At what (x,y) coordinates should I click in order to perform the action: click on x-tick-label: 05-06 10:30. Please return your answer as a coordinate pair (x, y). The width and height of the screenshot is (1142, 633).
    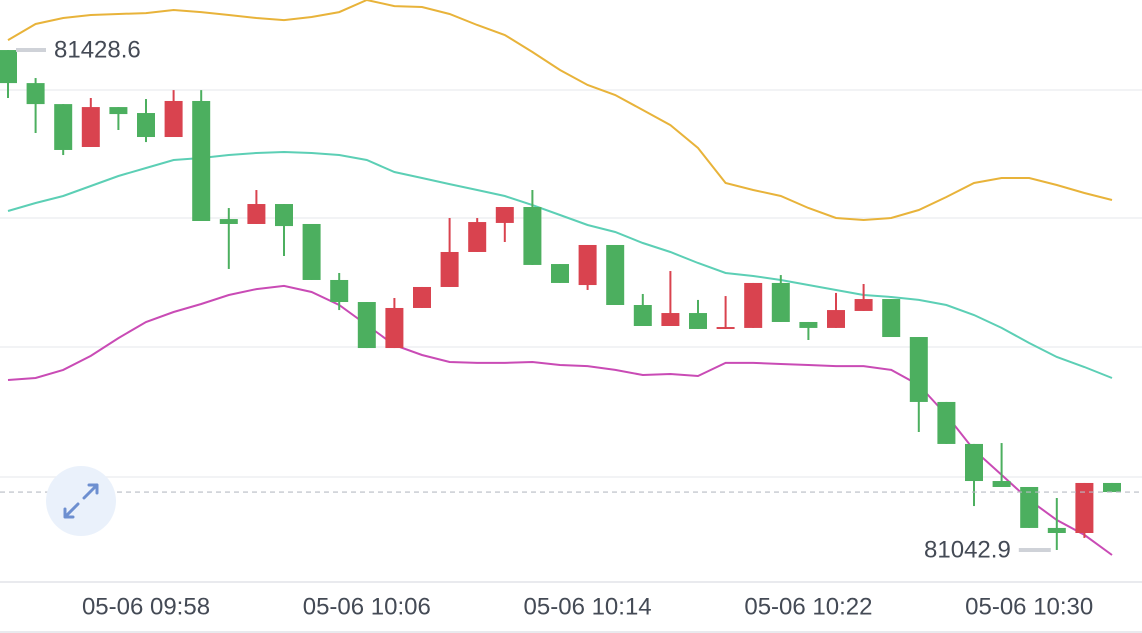
    Looking at the image, I should click on (1029, 606).